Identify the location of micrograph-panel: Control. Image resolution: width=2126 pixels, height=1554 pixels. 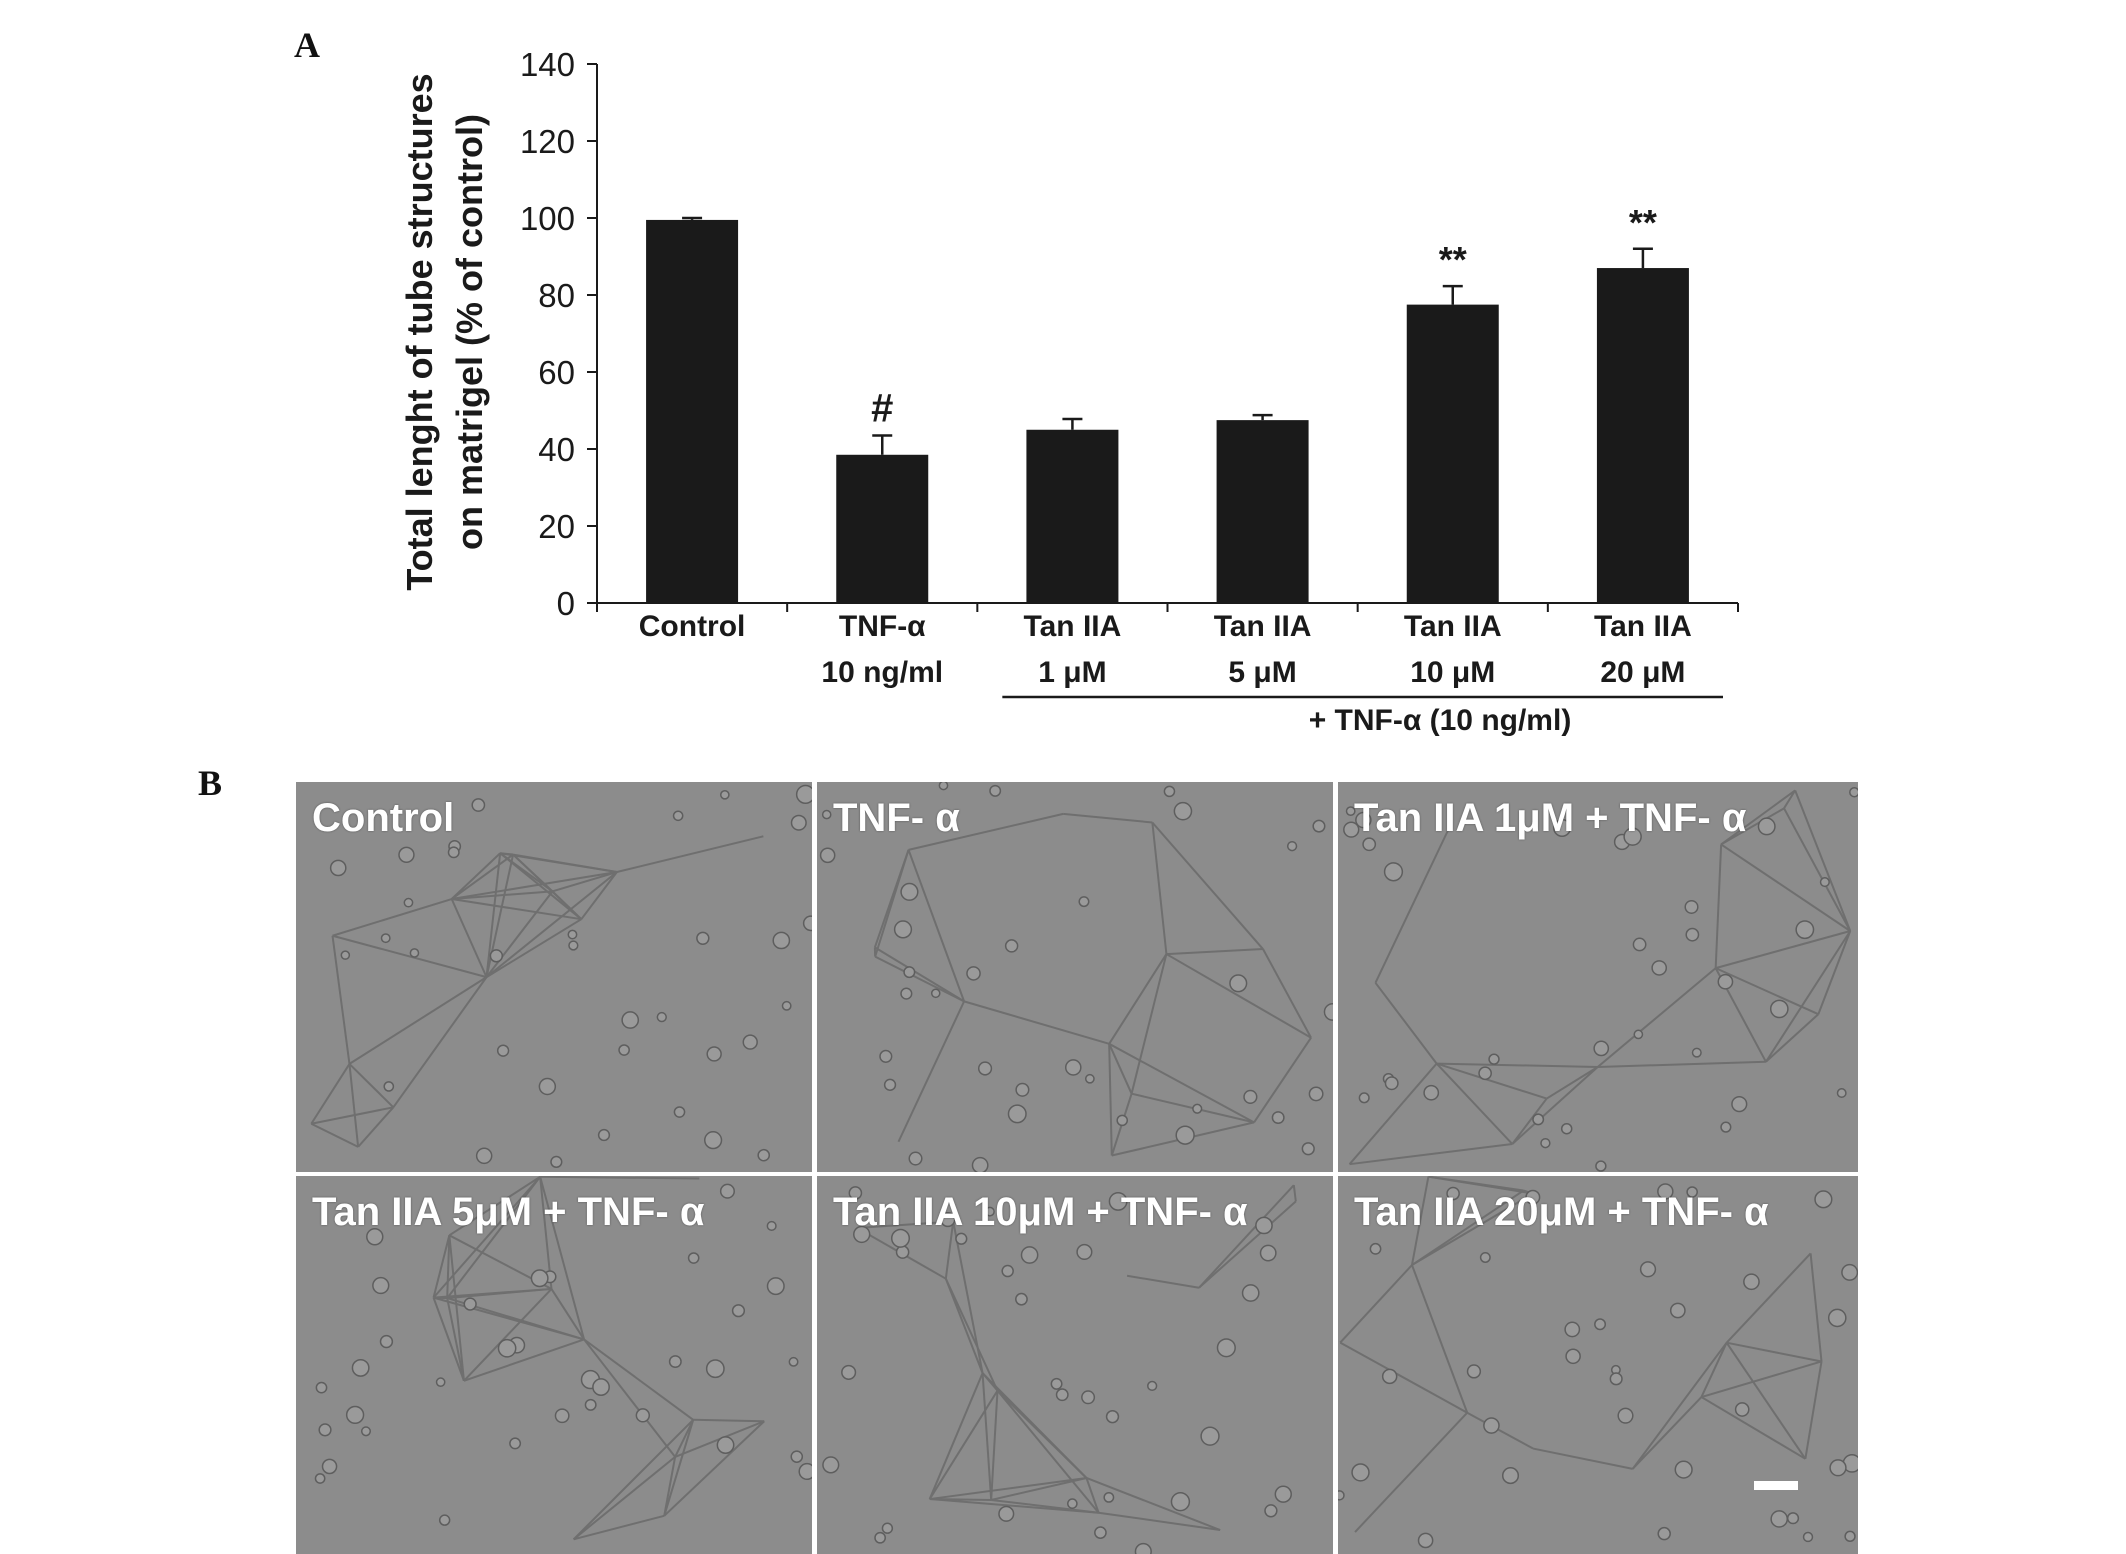
(554, 977).